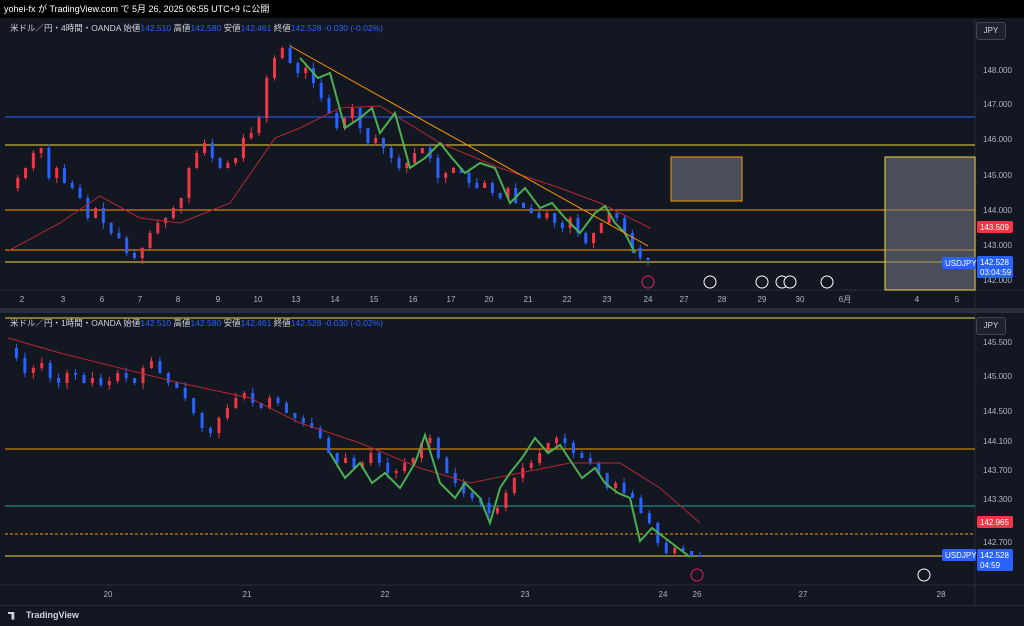  I want to click on symbol-name: 米ドル／円・1時間・OANDA, so click(65, 323).